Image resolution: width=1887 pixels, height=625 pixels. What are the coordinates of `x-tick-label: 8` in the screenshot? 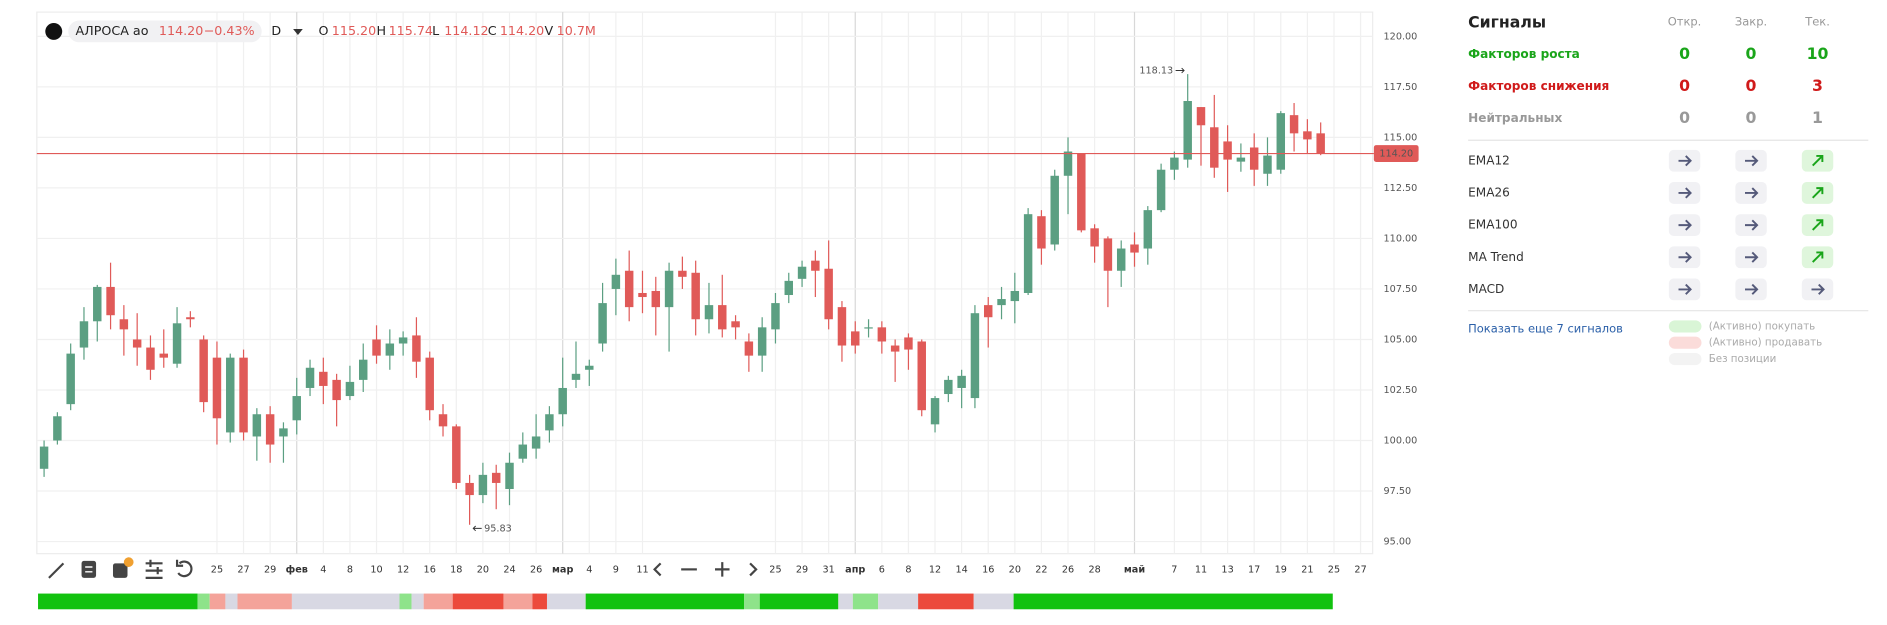 It's located at (350, 569).